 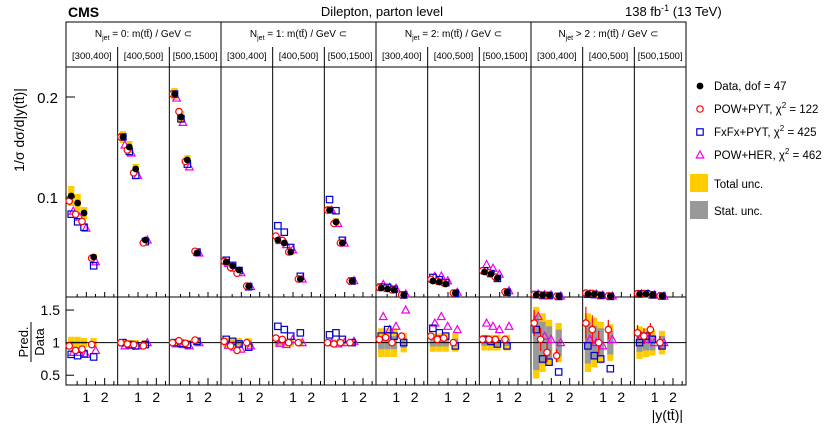 What do you see at coordinates (700, 154) in the screenshot?
I see `legend-marker-open-triangle` at bounding box center [700, 154].